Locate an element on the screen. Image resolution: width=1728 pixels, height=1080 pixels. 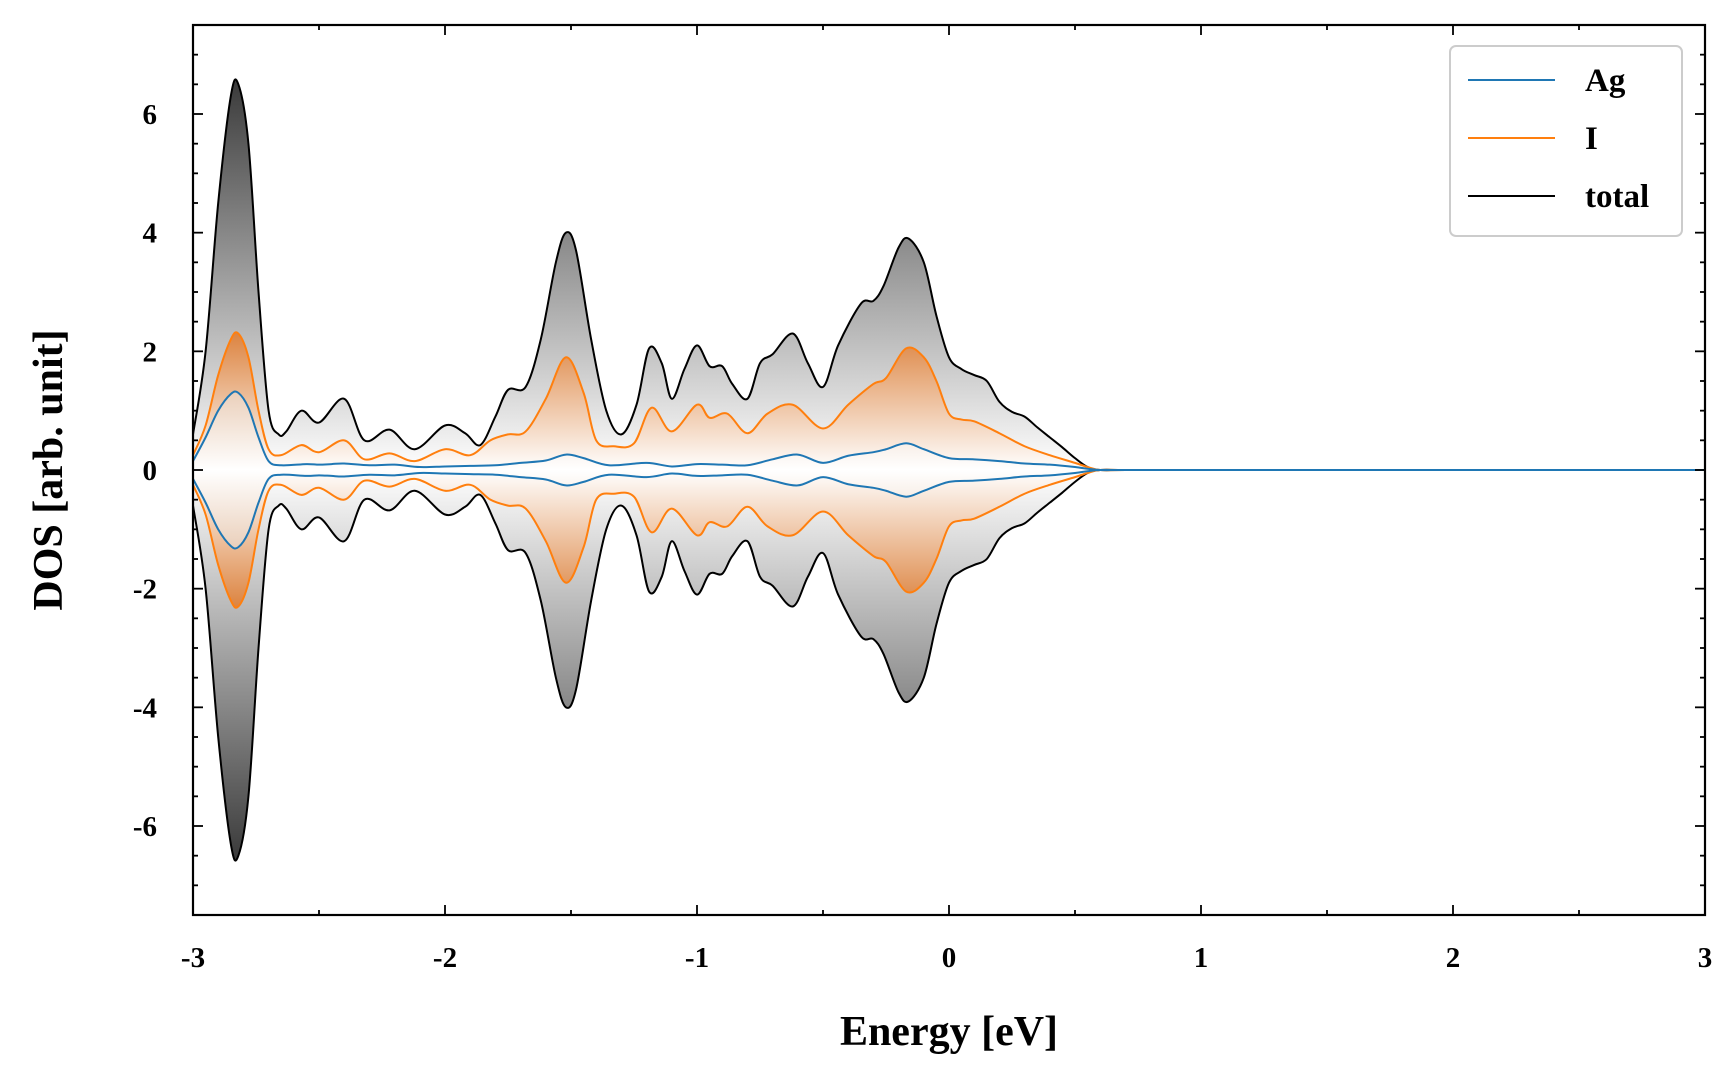
fill-area-ag is located at coordinates (949, 470).